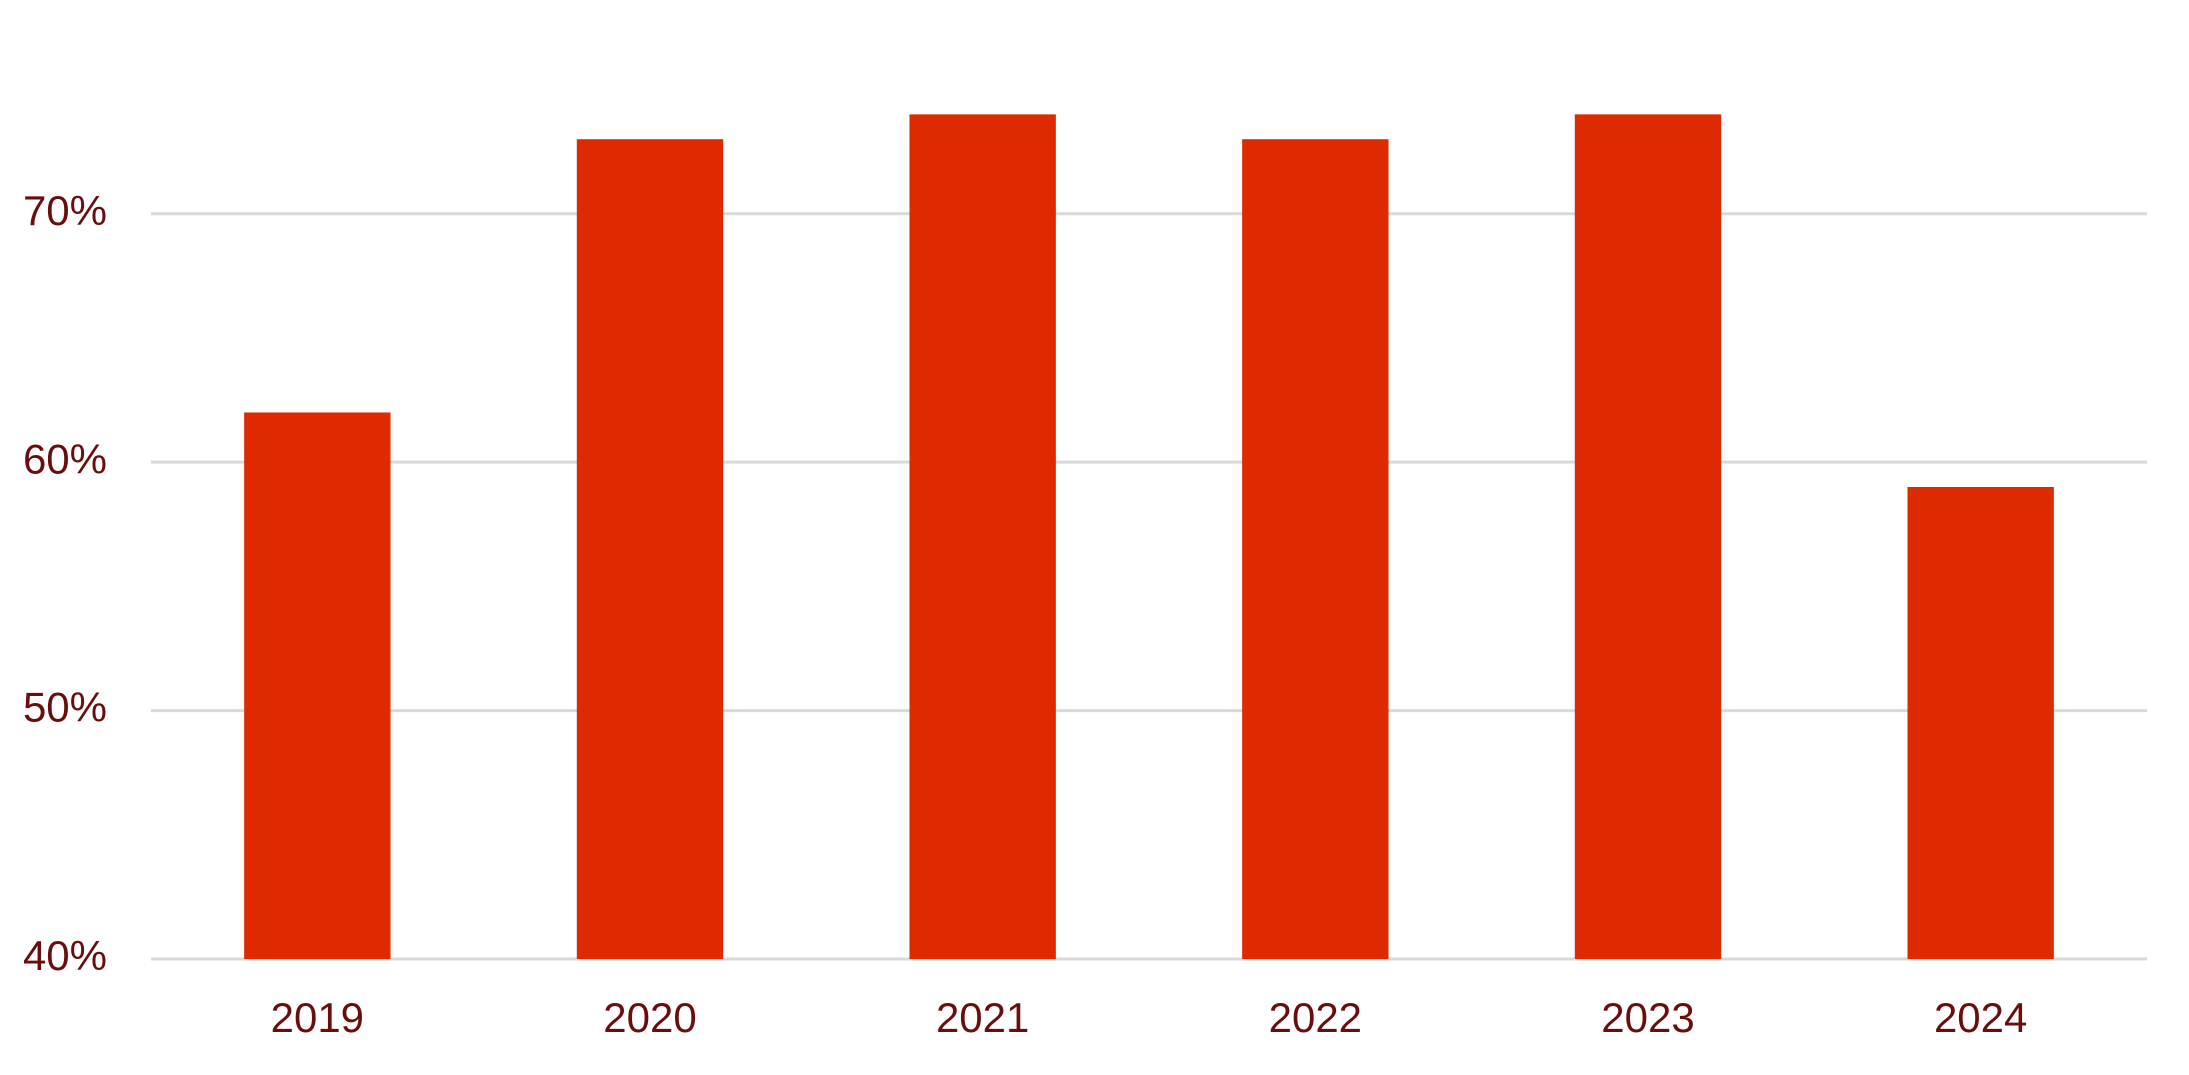 The height and width of the screenshot is (1075, 2189). Describe the element at coordinates (982, 1017) in the screenshot. I see `x-tick-label: 2021` at that location.